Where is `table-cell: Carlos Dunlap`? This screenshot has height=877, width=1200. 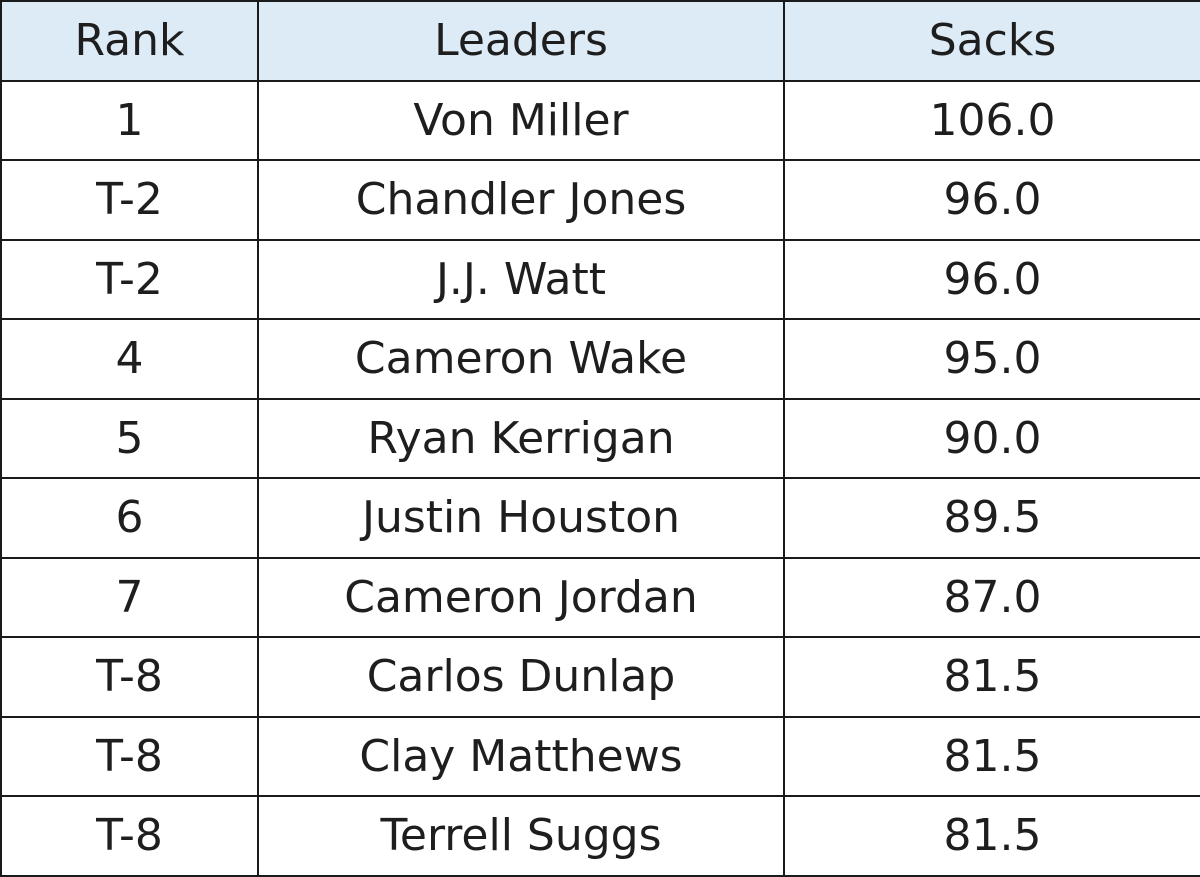 table-cell: Carlos Dunlap is located at coordinates (521, 677).